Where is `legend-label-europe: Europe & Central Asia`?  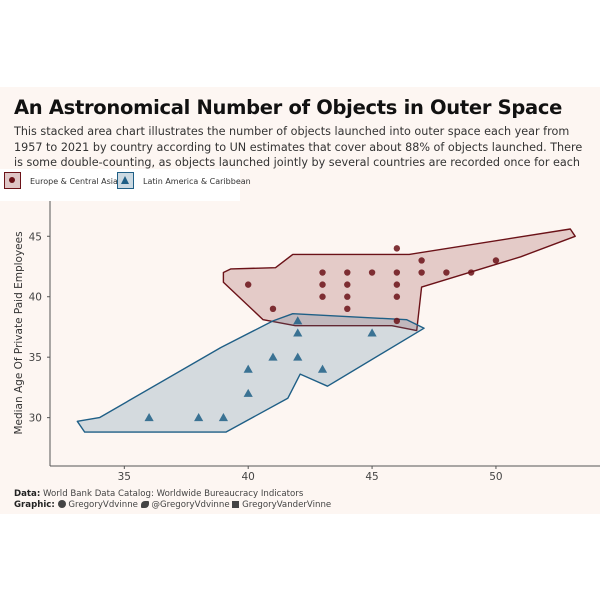
legend-label-europe: Europe & Central Asia is located at coordinates (74, 181).